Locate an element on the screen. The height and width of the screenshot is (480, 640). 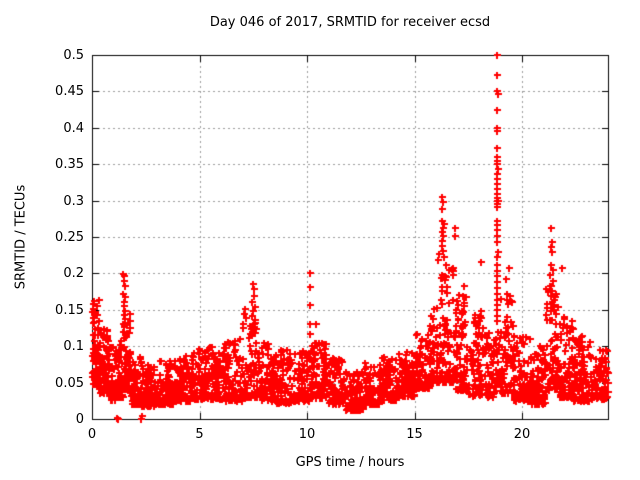
y-tick-label: 0.2 is located at coordinates (73, 274).